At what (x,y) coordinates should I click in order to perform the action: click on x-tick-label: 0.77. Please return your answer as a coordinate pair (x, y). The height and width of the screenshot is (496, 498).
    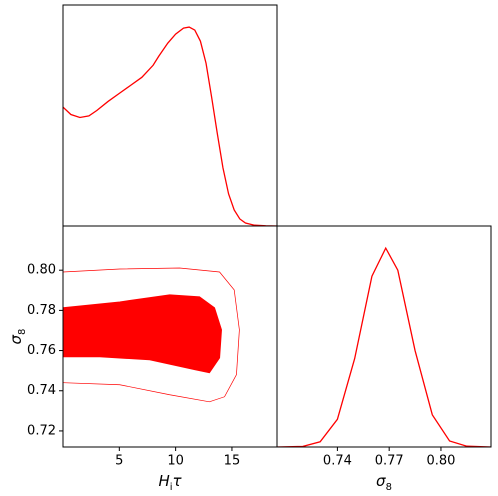
    Looking at the image, I should click on (389, 461).